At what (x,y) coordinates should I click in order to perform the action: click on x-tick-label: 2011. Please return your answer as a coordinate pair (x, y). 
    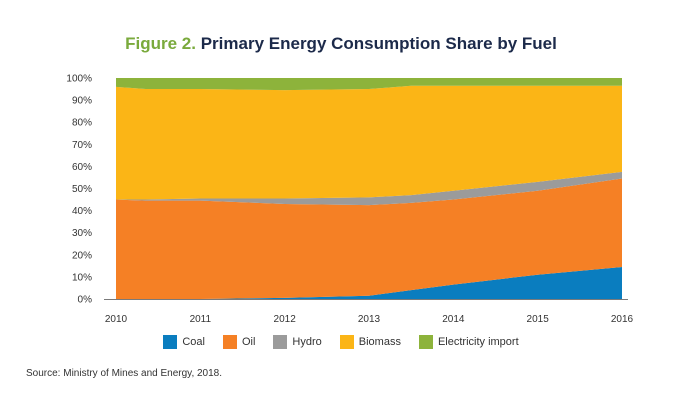
    Looking at the image, I should click on (201, 319).